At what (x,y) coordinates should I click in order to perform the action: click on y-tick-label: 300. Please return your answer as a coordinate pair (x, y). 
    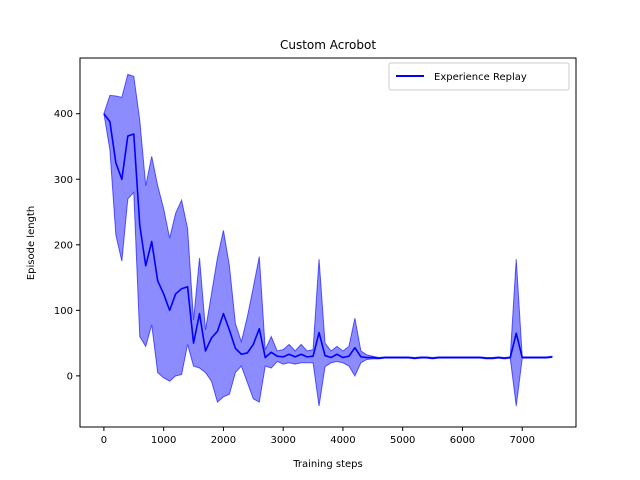
    Looking at the image, I should click on (63, 180).